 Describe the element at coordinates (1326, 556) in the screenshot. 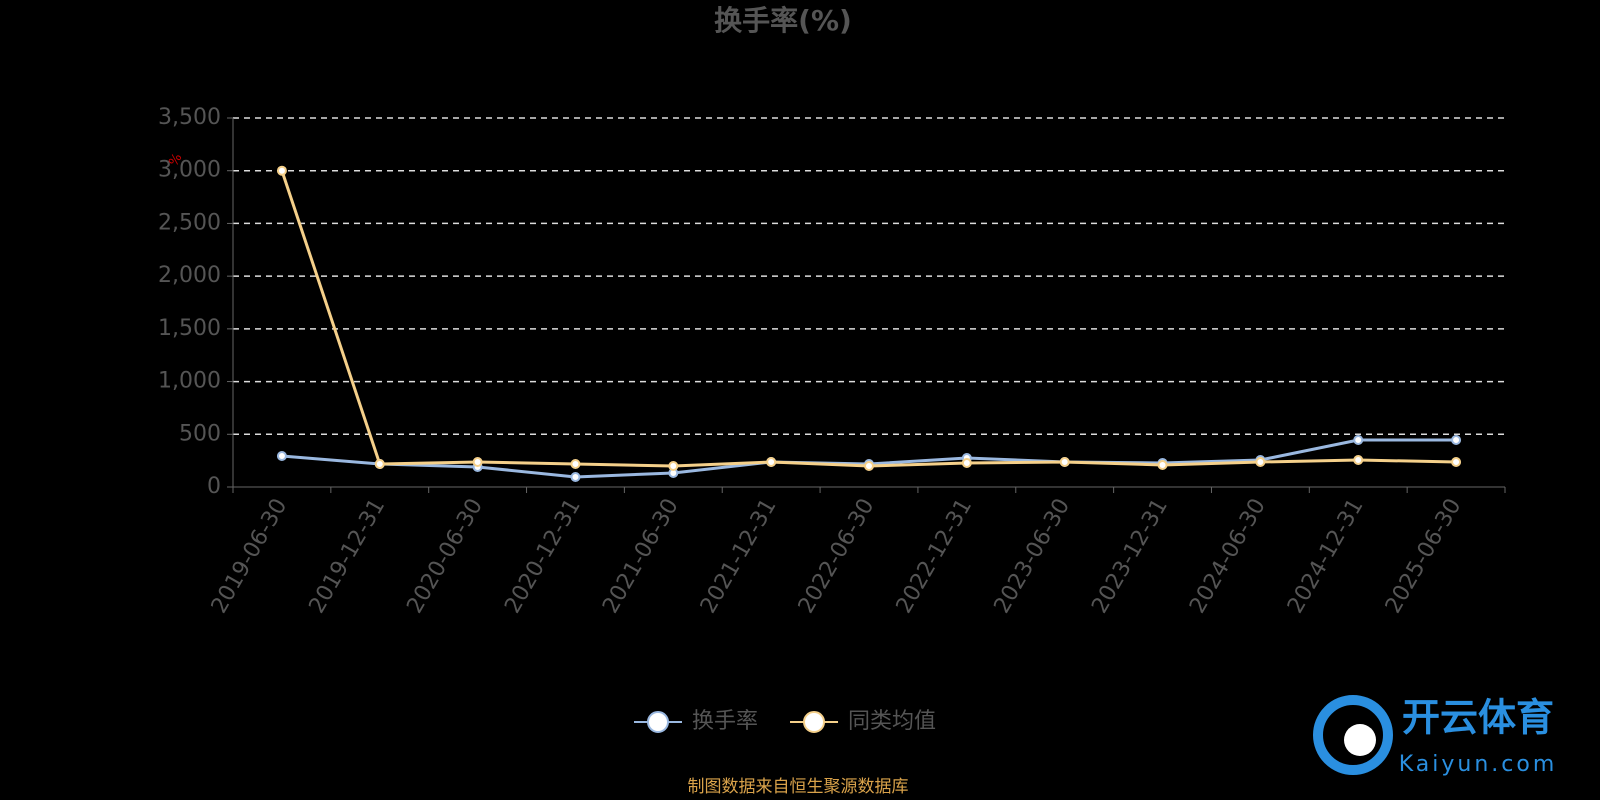

I see `x-tick-label: 2024-12-31` at that location.